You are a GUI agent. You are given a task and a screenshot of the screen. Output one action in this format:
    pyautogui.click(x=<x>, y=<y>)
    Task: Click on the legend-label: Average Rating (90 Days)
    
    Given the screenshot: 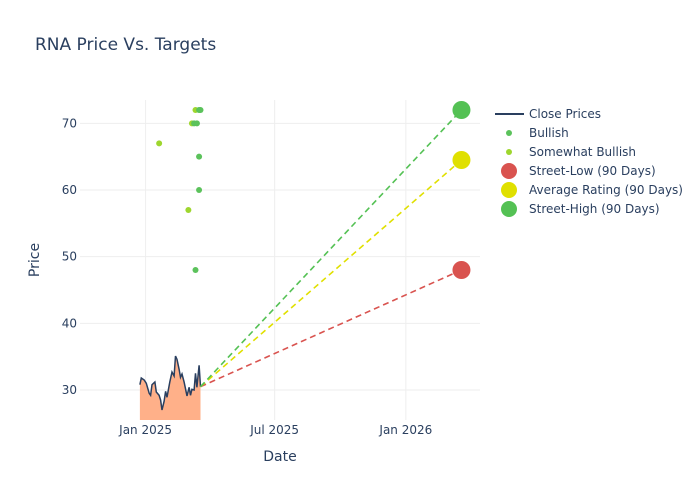 What is the action you would take?
    pyautogui.click(x=606, y=190)
    